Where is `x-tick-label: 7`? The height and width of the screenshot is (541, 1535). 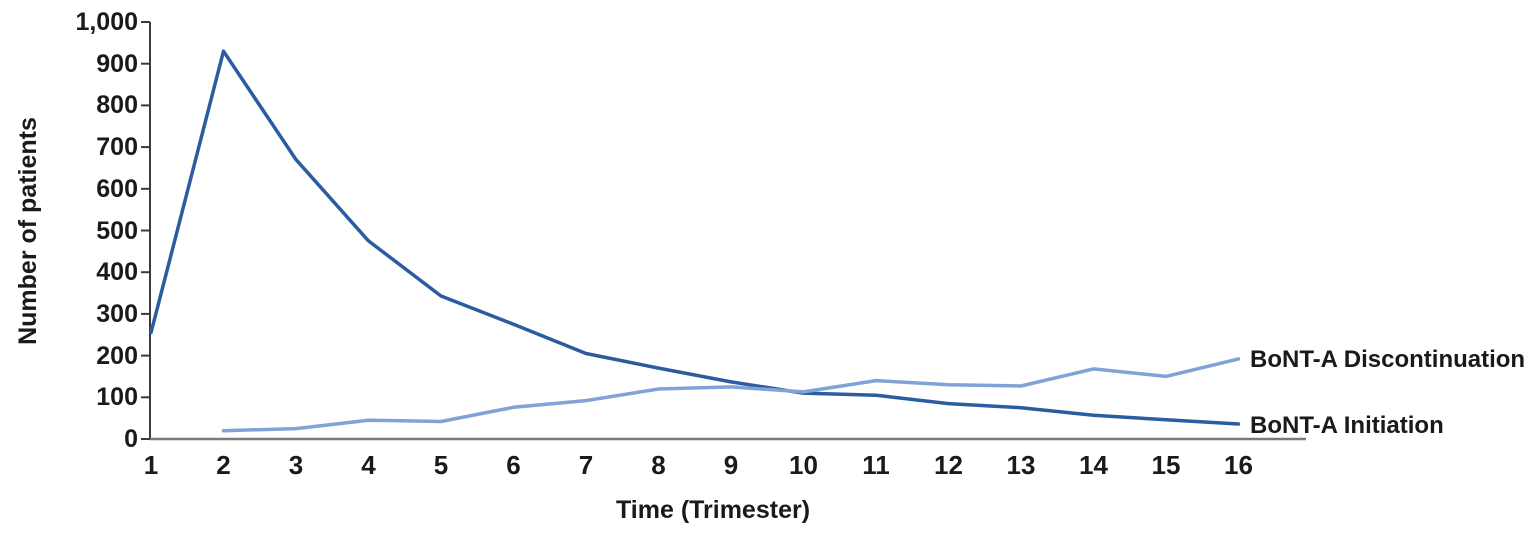 x-tick-label: 7 is located at coordinates (586, 465).